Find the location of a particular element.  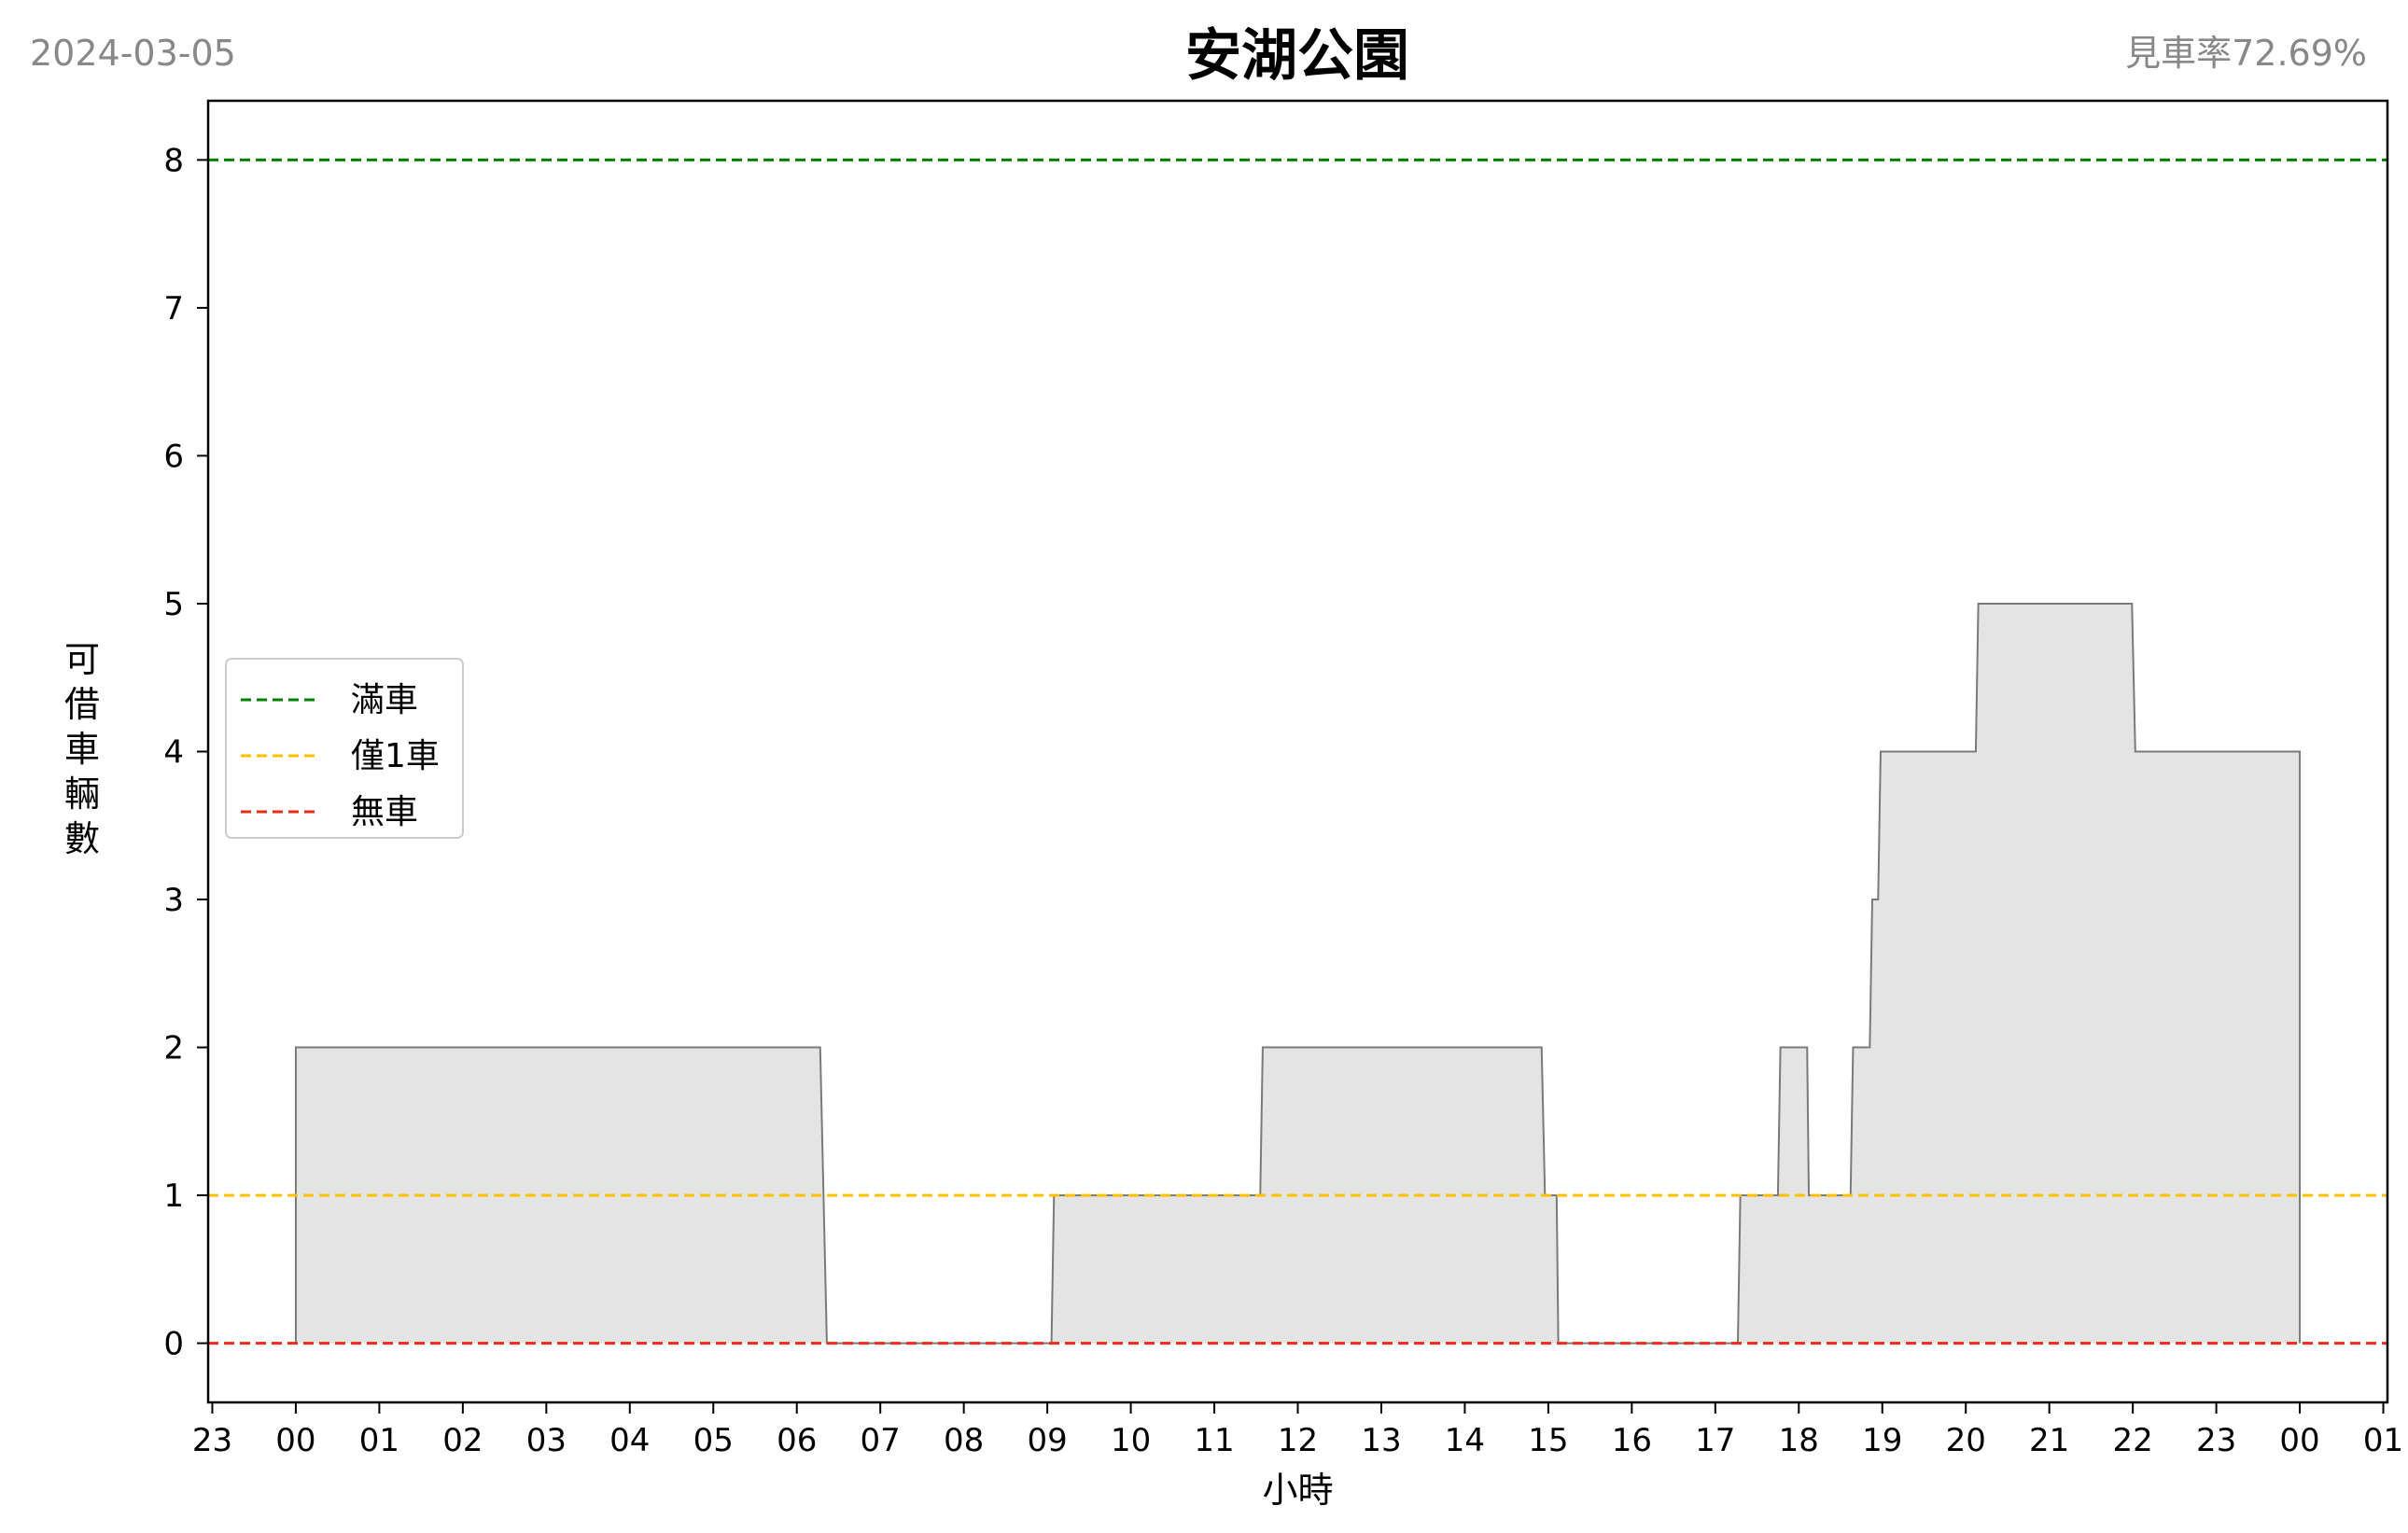

y-tick-label: 3 is located at coordinates (173, 901).